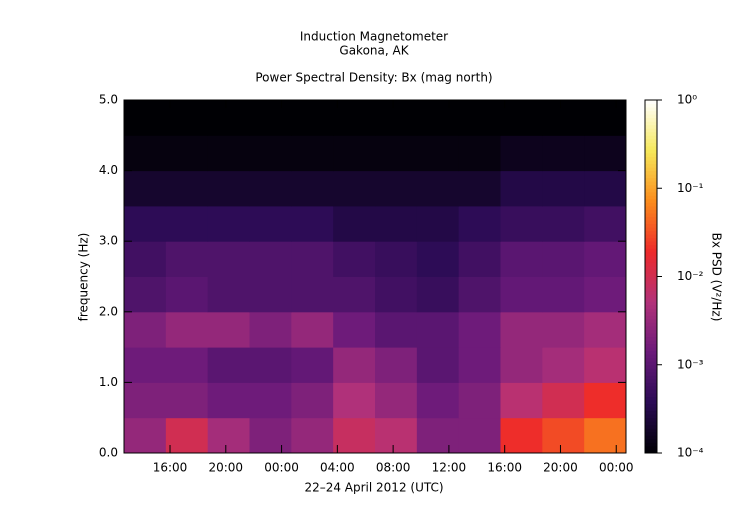 The height and width of the screenshot is (530, 749). What do you see at coordinates (374, 51) in the screenshot?
I see `chart-subtitle: Gakona, AK` at bounding box center [374, 51].